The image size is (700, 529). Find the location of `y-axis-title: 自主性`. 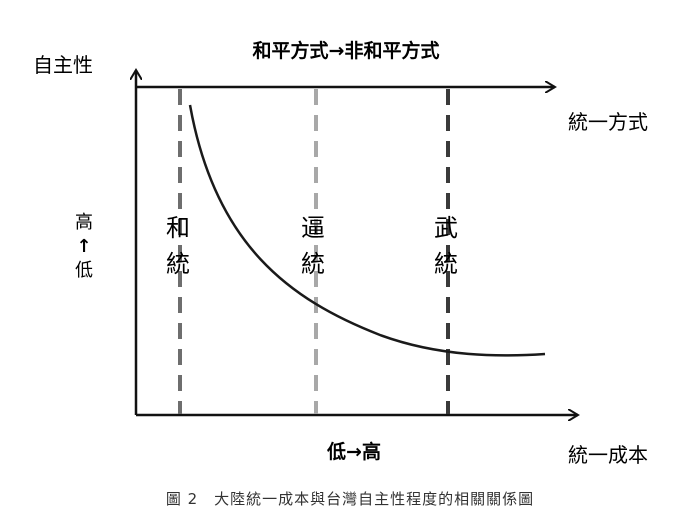

y-axis-title: 自主性 is located at coordinates (63, 65).